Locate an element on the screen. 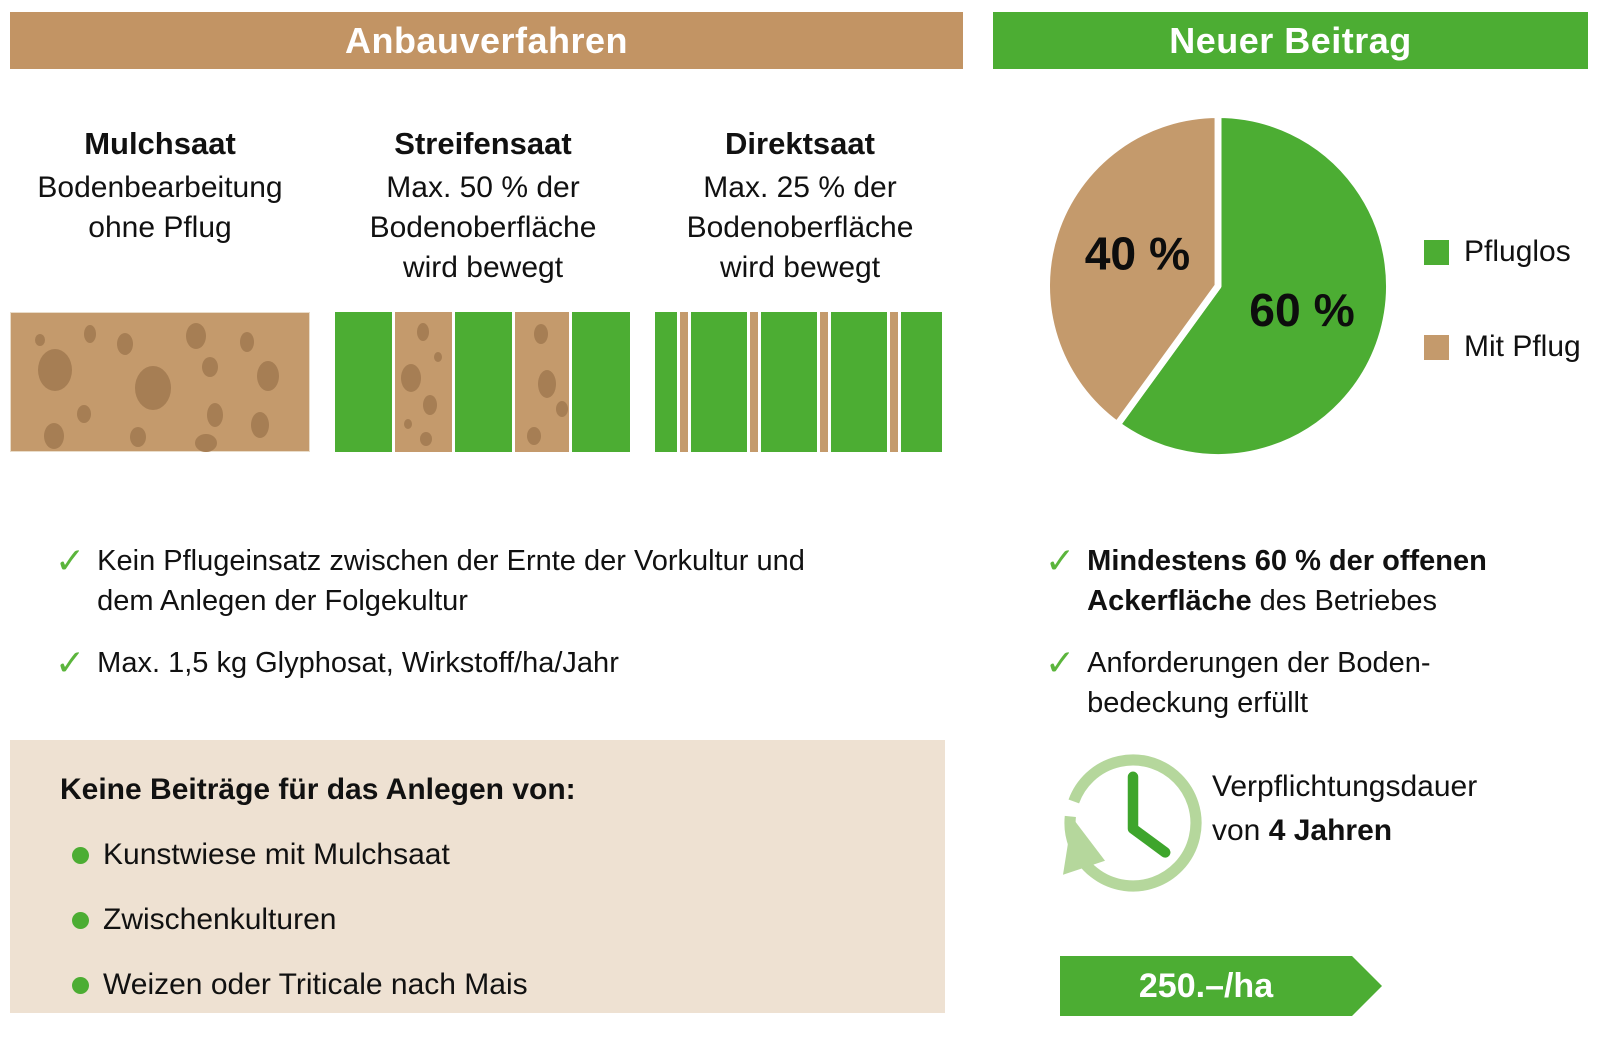 The height and width of the screenshot is (1041, 1600). regular-text: von is located at coordinates (1240, 830).